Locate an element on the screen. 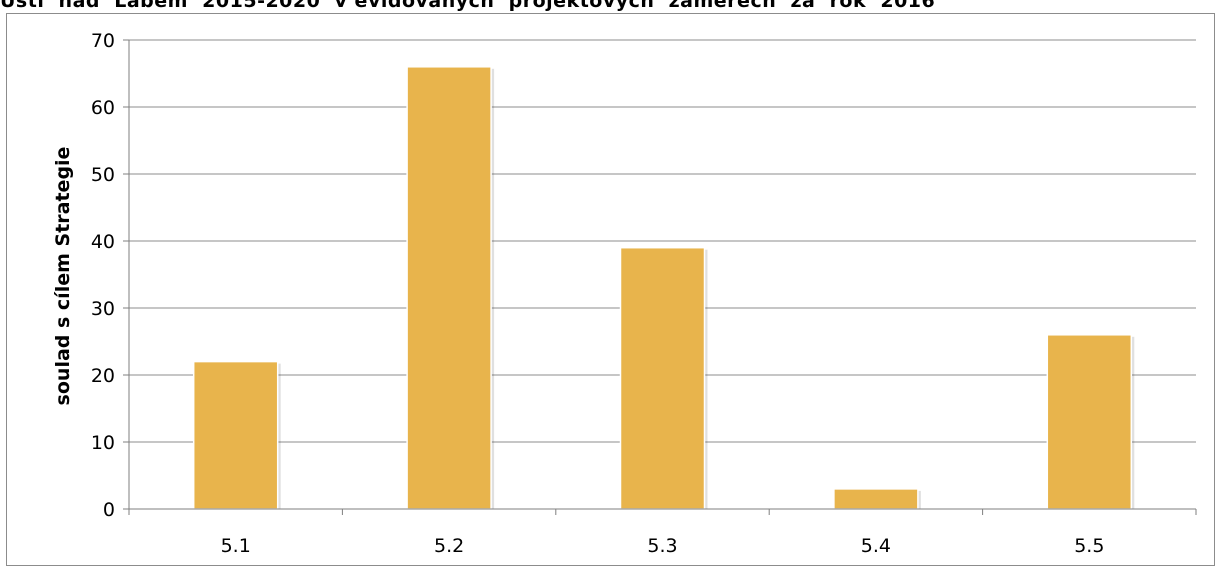 Image resolution: width=1217 pixels, height=568 pixels. y-axis-title: soulad s cílem Strategie is located at coordinates (63, 276).